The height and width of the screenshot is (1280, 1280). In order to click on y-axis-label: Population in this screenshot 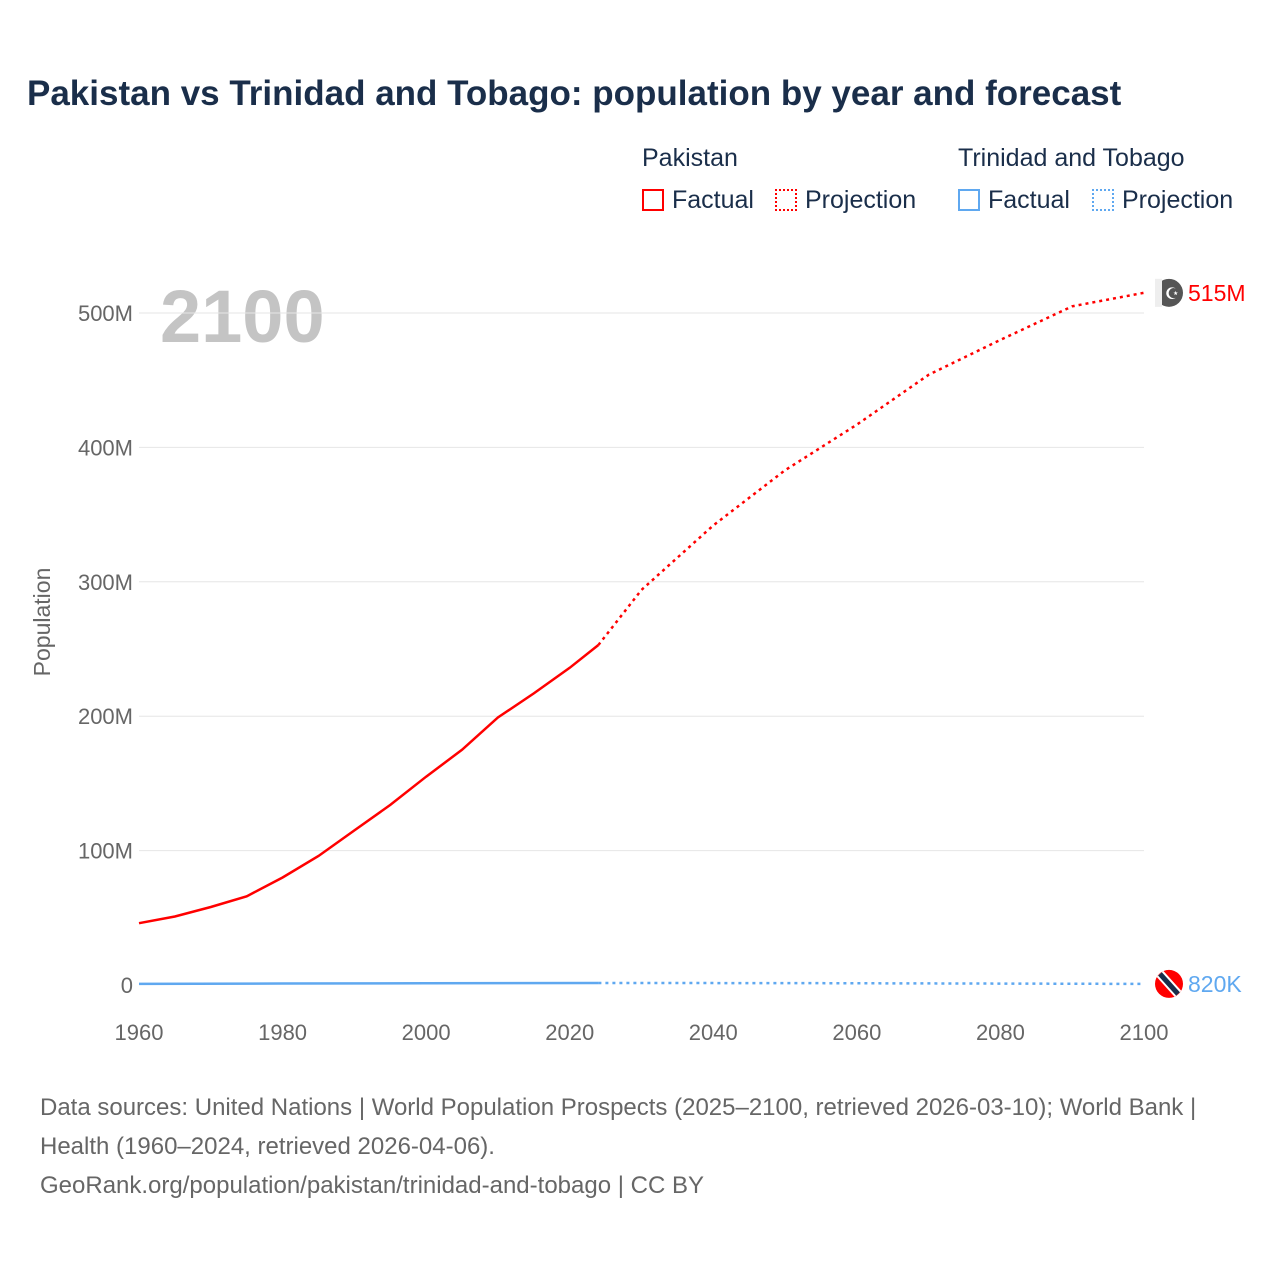, I will do `click(42, 622)`.